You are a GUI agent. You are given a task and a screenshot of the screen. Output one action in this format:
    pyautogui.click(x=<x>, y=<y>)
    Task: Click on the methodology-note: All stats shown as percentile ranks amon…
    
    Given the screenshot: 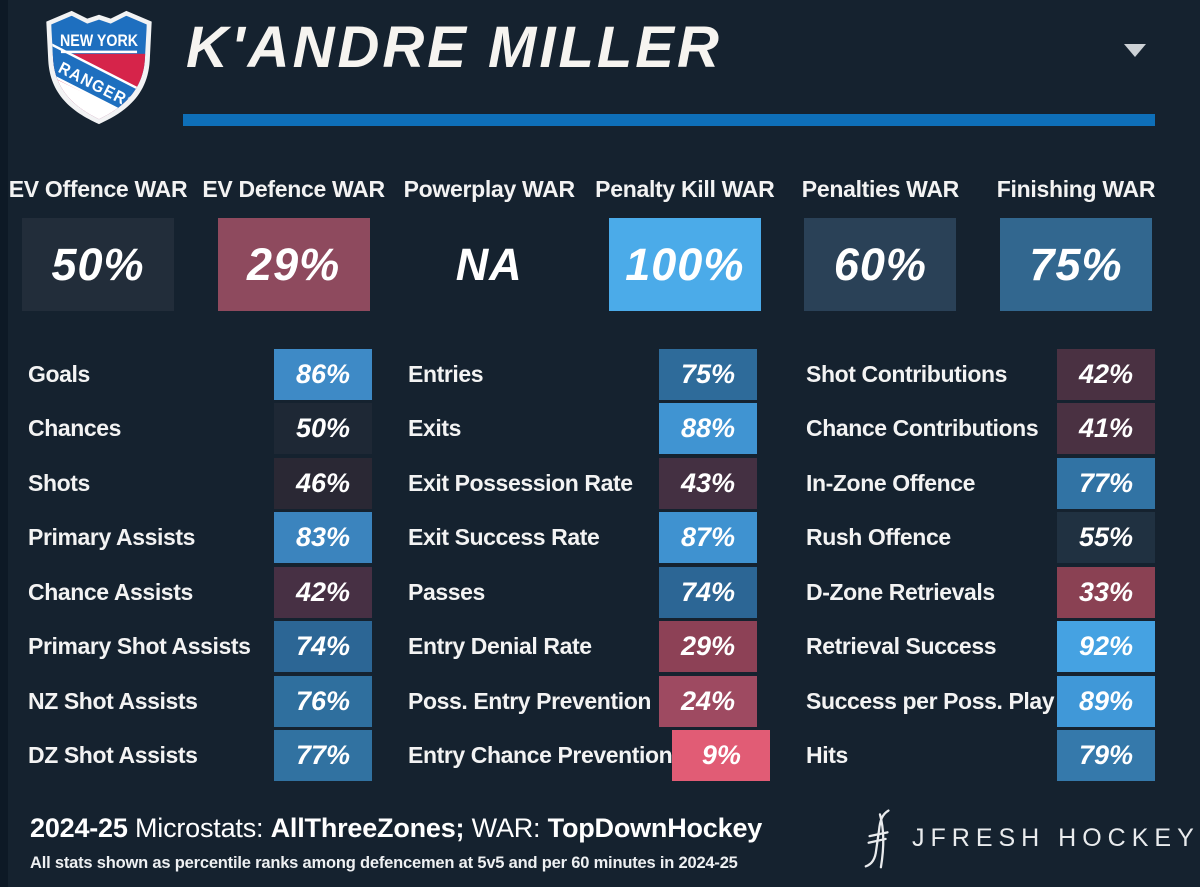 What is the action you would take?
    pyautogui.click(x=384, y=862)
    